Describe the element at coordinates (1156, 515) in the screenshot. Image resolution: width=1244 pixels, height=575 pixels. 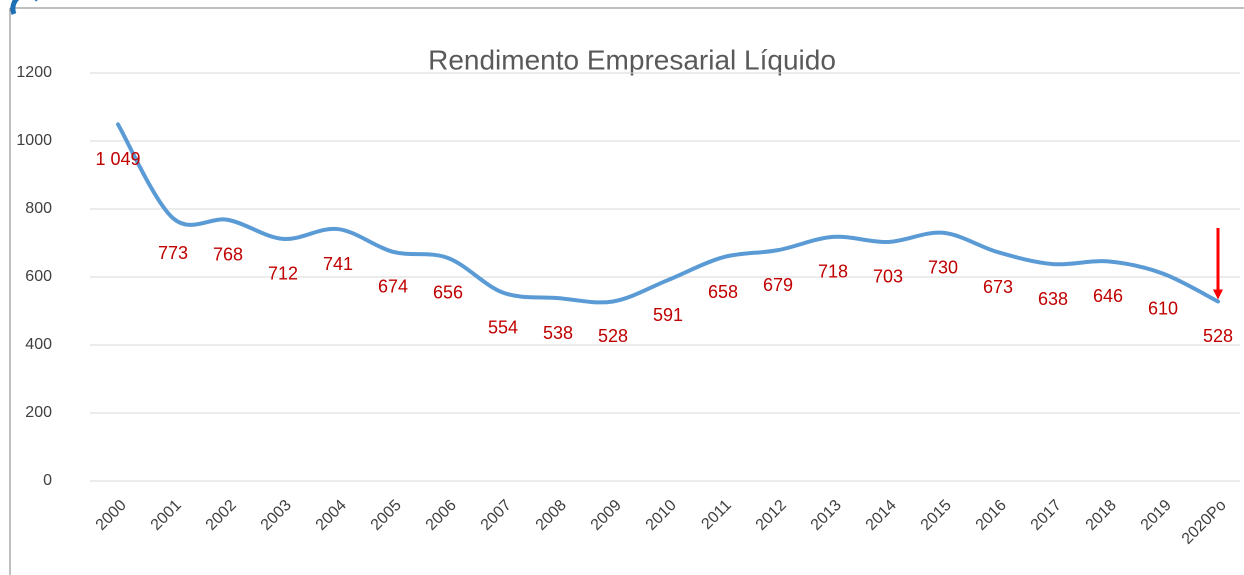
I see `x-tick-label: 2019` at that location.